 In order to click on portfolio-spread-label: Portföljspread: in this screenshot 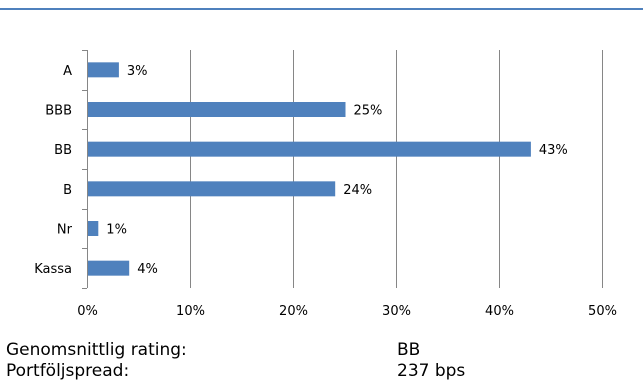, I will do `click(68, 371)`.